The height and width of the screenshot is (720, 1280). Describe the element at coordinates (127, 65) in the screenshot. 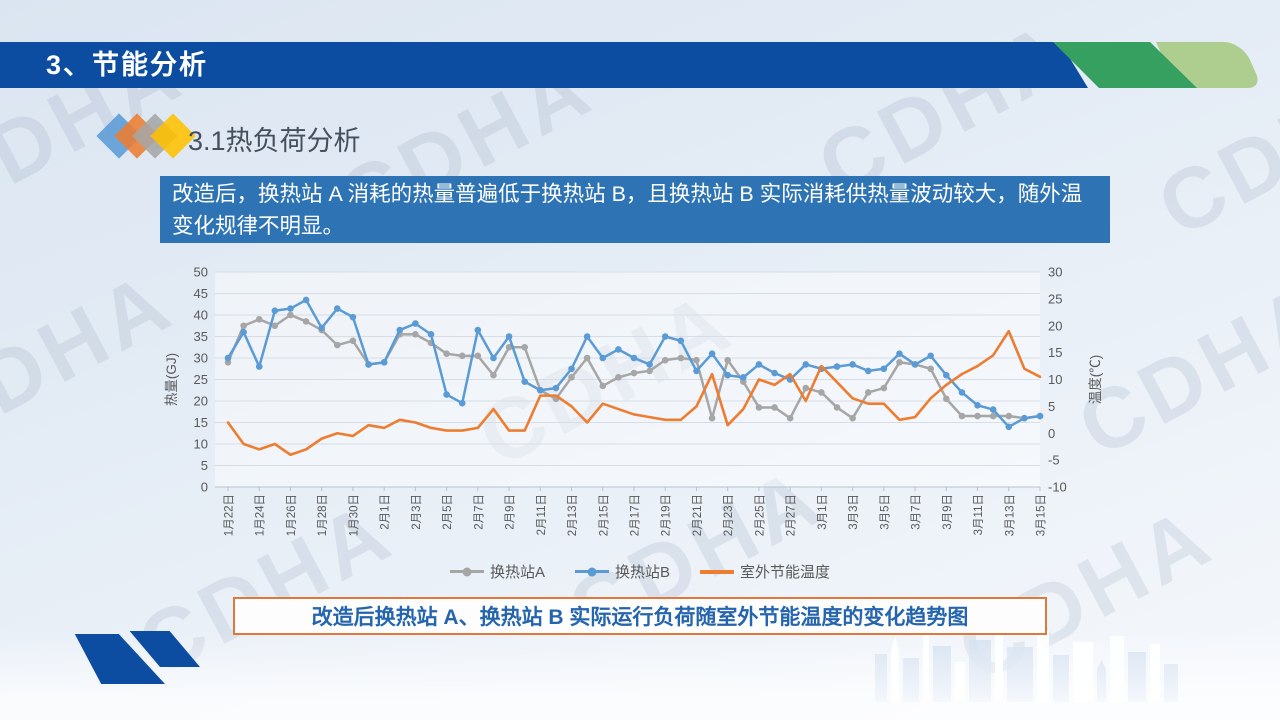

I see `page-title: 3、节能分析` at that location.